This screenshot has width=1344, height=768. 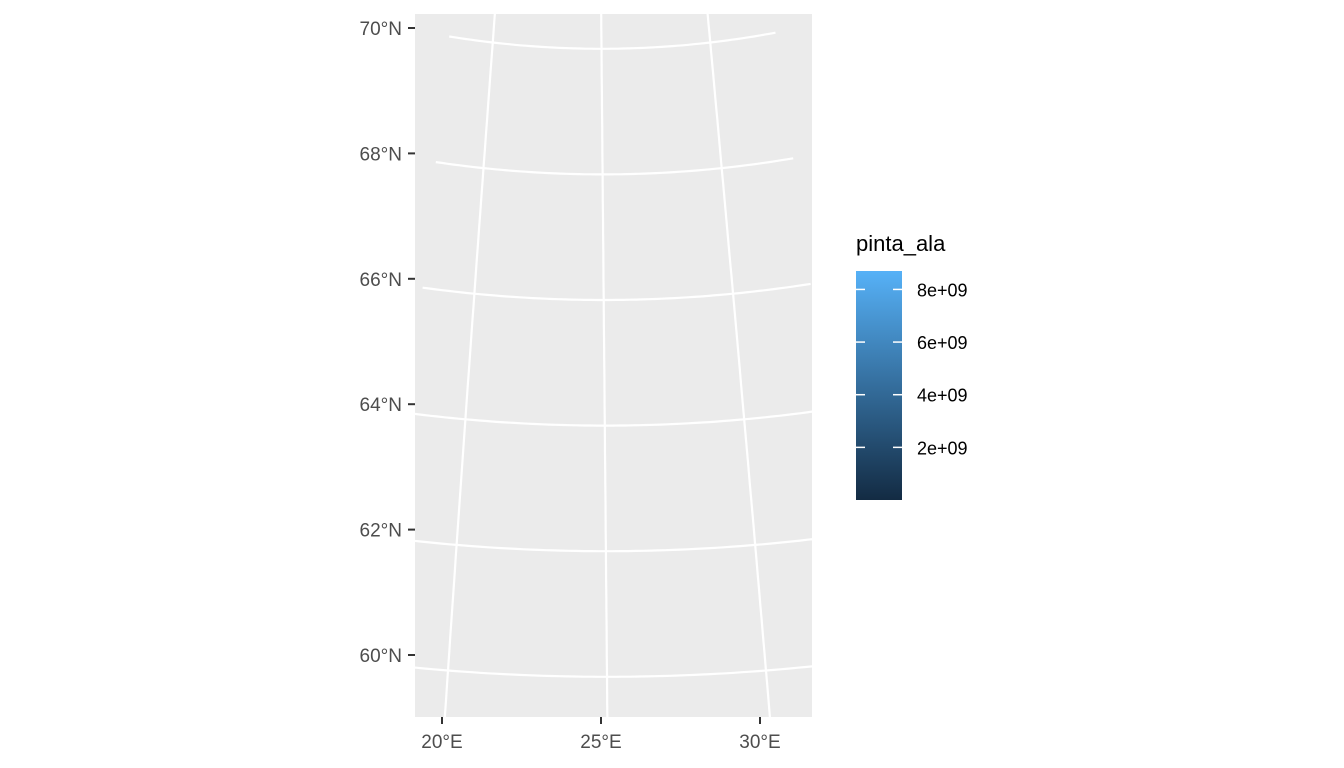 I want to click on legend-ticks: 2e+09 4e+09 6e+09 8e+09, so click(x=912, y=369).